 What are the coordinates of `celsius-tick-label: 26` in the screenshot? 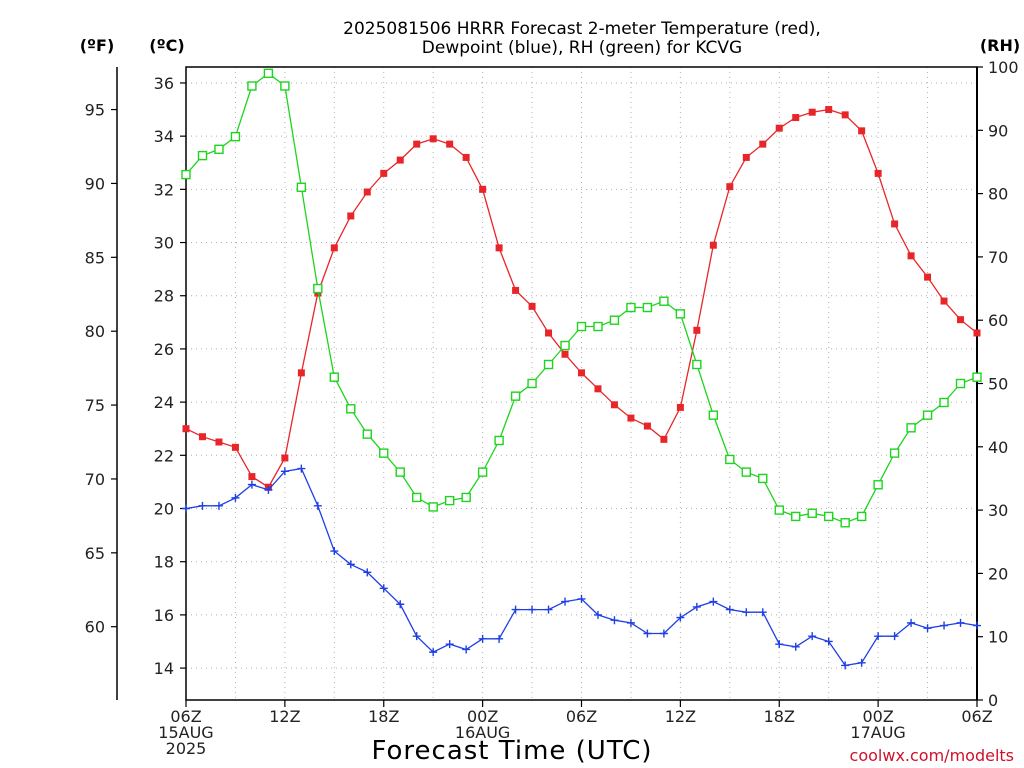 It's located at (164, 349).